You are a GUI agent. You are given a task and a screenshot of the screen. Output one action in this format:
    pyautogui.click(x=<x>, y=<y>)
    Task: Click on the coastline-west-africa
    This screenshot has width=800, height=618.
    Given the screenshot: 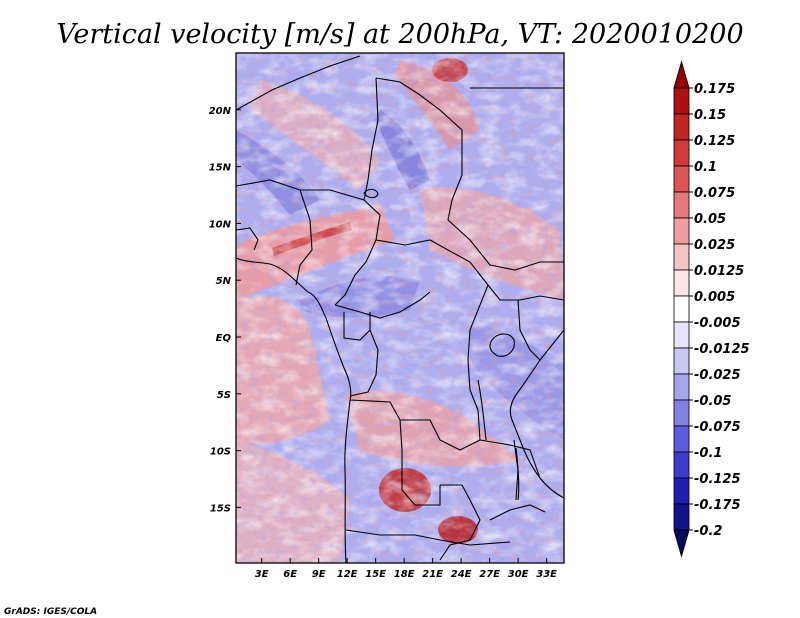 What is the action you would take?
    pyautogui.click(x=294, y=410)
    